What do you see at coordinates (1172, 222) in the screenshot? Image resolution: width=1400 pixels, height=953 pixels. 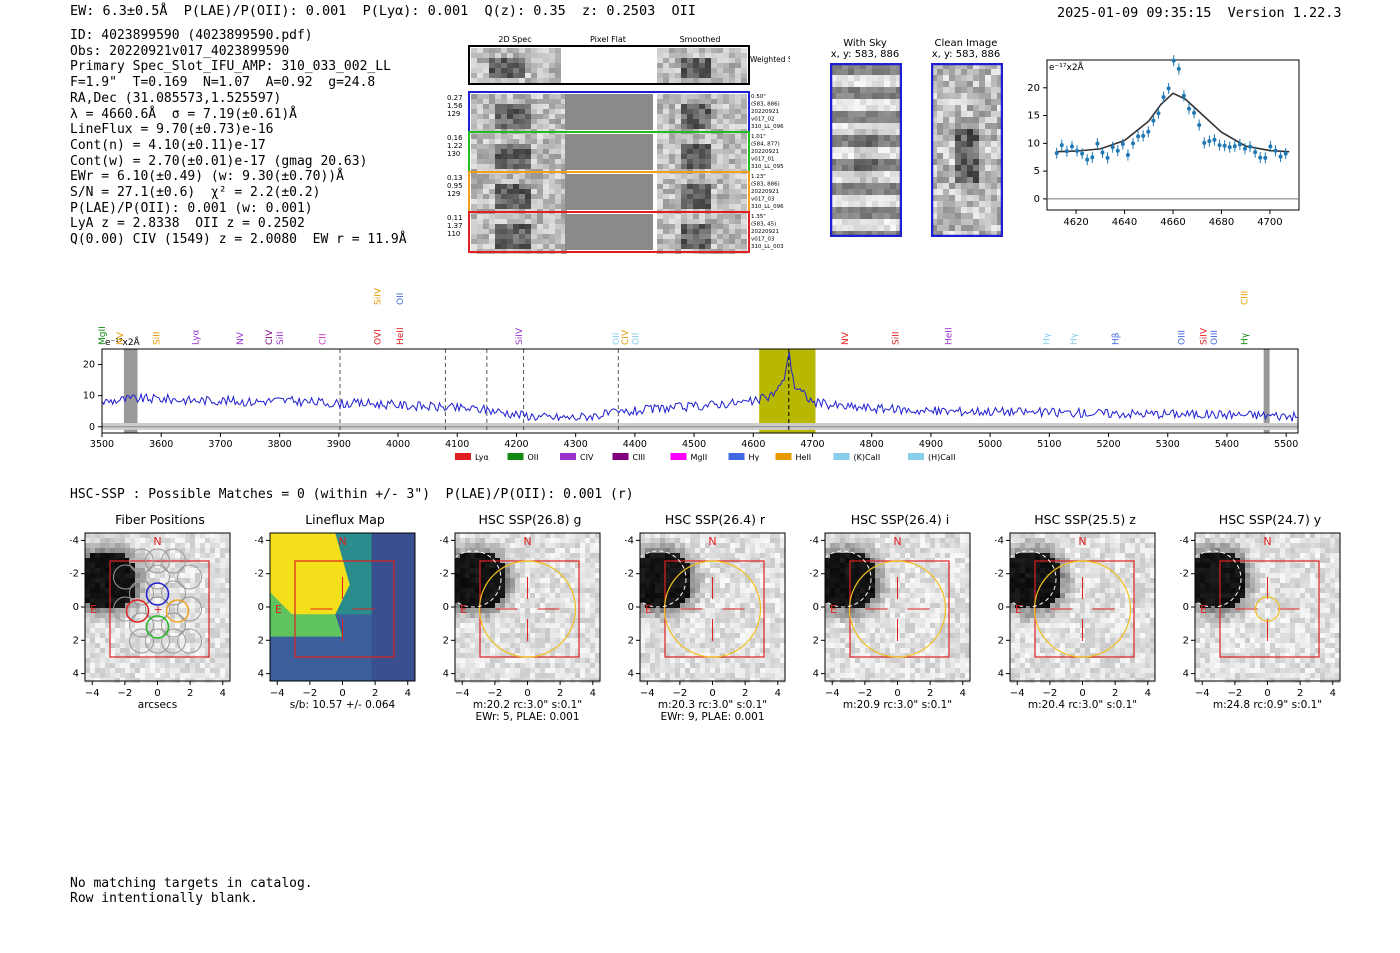 I see `fit-xtick: 4660` at bounding box center [1172, 222].